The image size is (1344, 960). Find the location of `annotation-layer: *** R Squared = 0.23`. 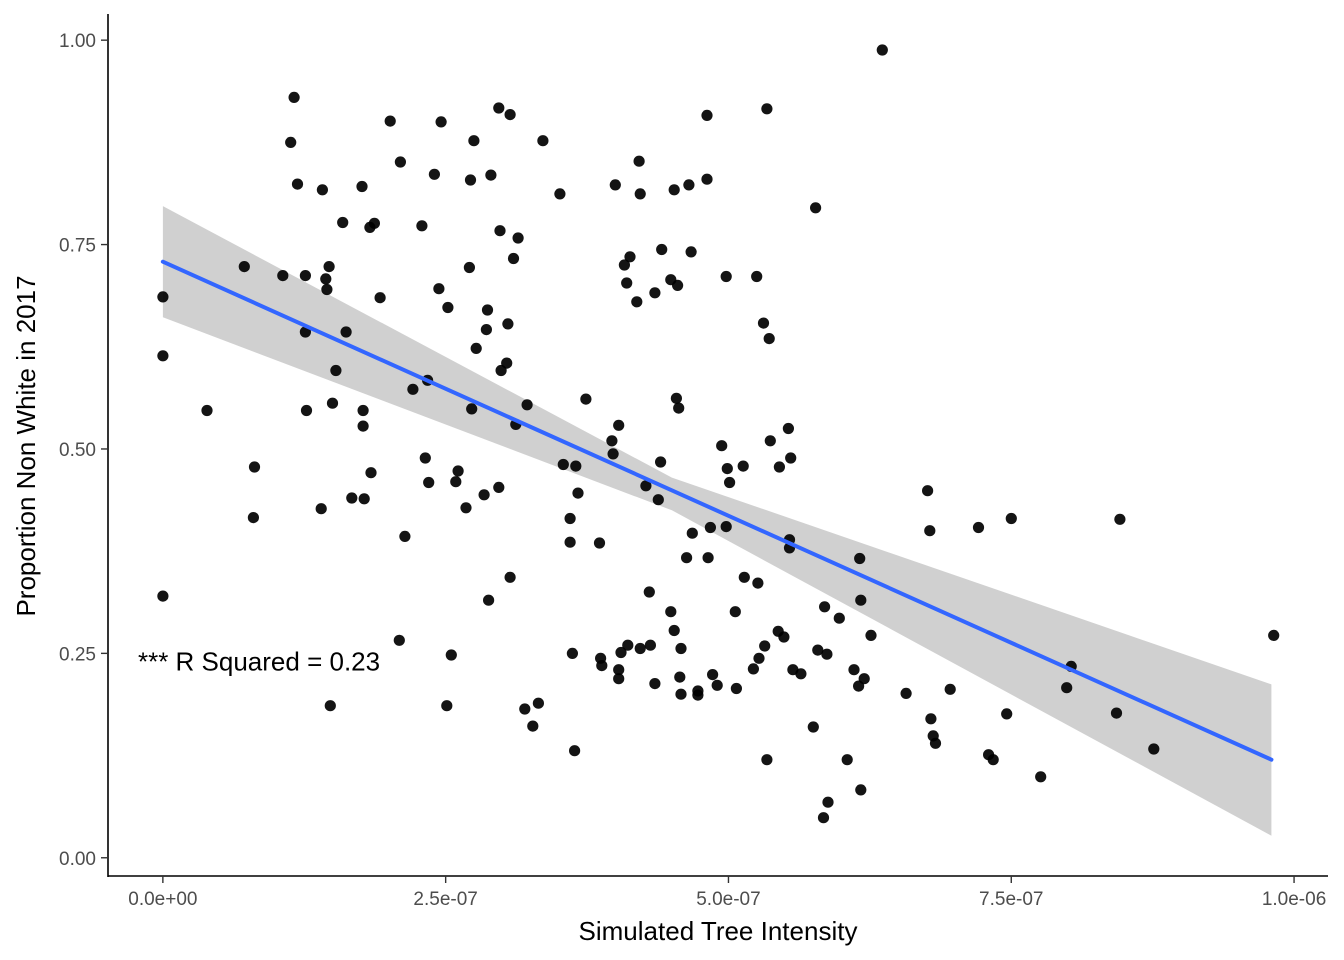

annotation-layer: *** R Squared = 0.23 is located at coordinates (259, 662).